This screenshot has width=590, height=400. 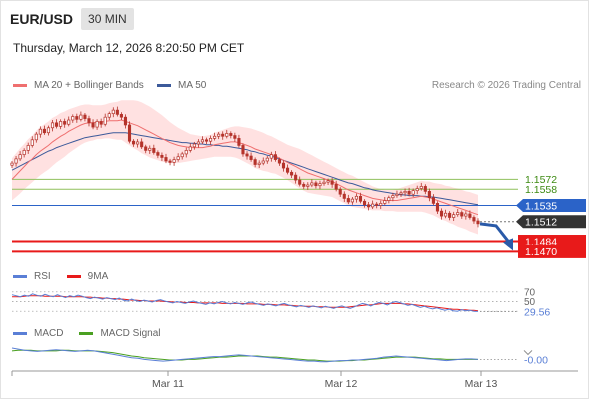 I want to click on level-label-2: 1.1535, so click(x=541, y=206).